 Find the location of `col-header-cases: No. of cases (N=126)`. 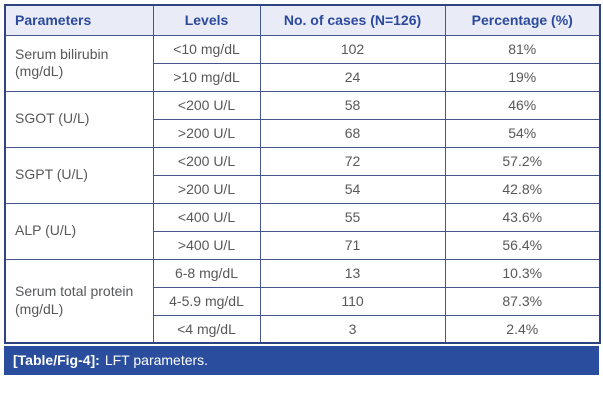

col-header-cases: No. of cases (N=126) is located at coordinates (352, 20).